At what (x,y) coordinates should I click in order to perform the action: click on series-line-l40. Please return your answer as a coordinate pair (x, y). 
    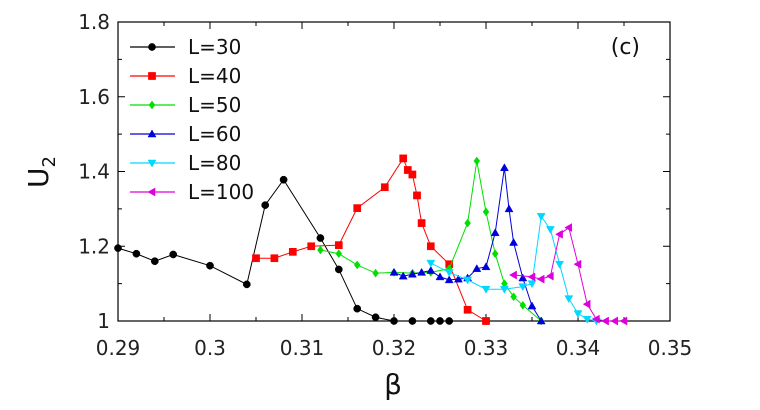
    Looking at the image, I should click on (371, 239).